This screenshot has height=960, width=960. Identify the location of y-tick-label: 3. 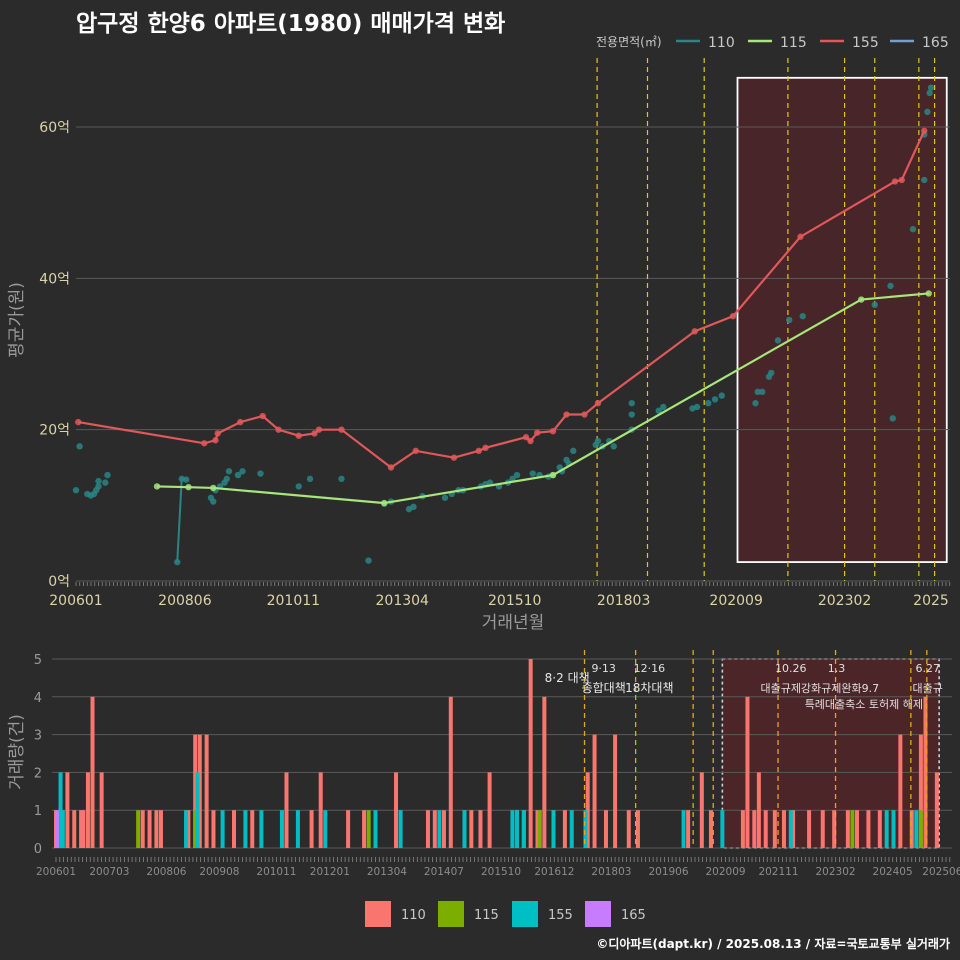
(38, 736).